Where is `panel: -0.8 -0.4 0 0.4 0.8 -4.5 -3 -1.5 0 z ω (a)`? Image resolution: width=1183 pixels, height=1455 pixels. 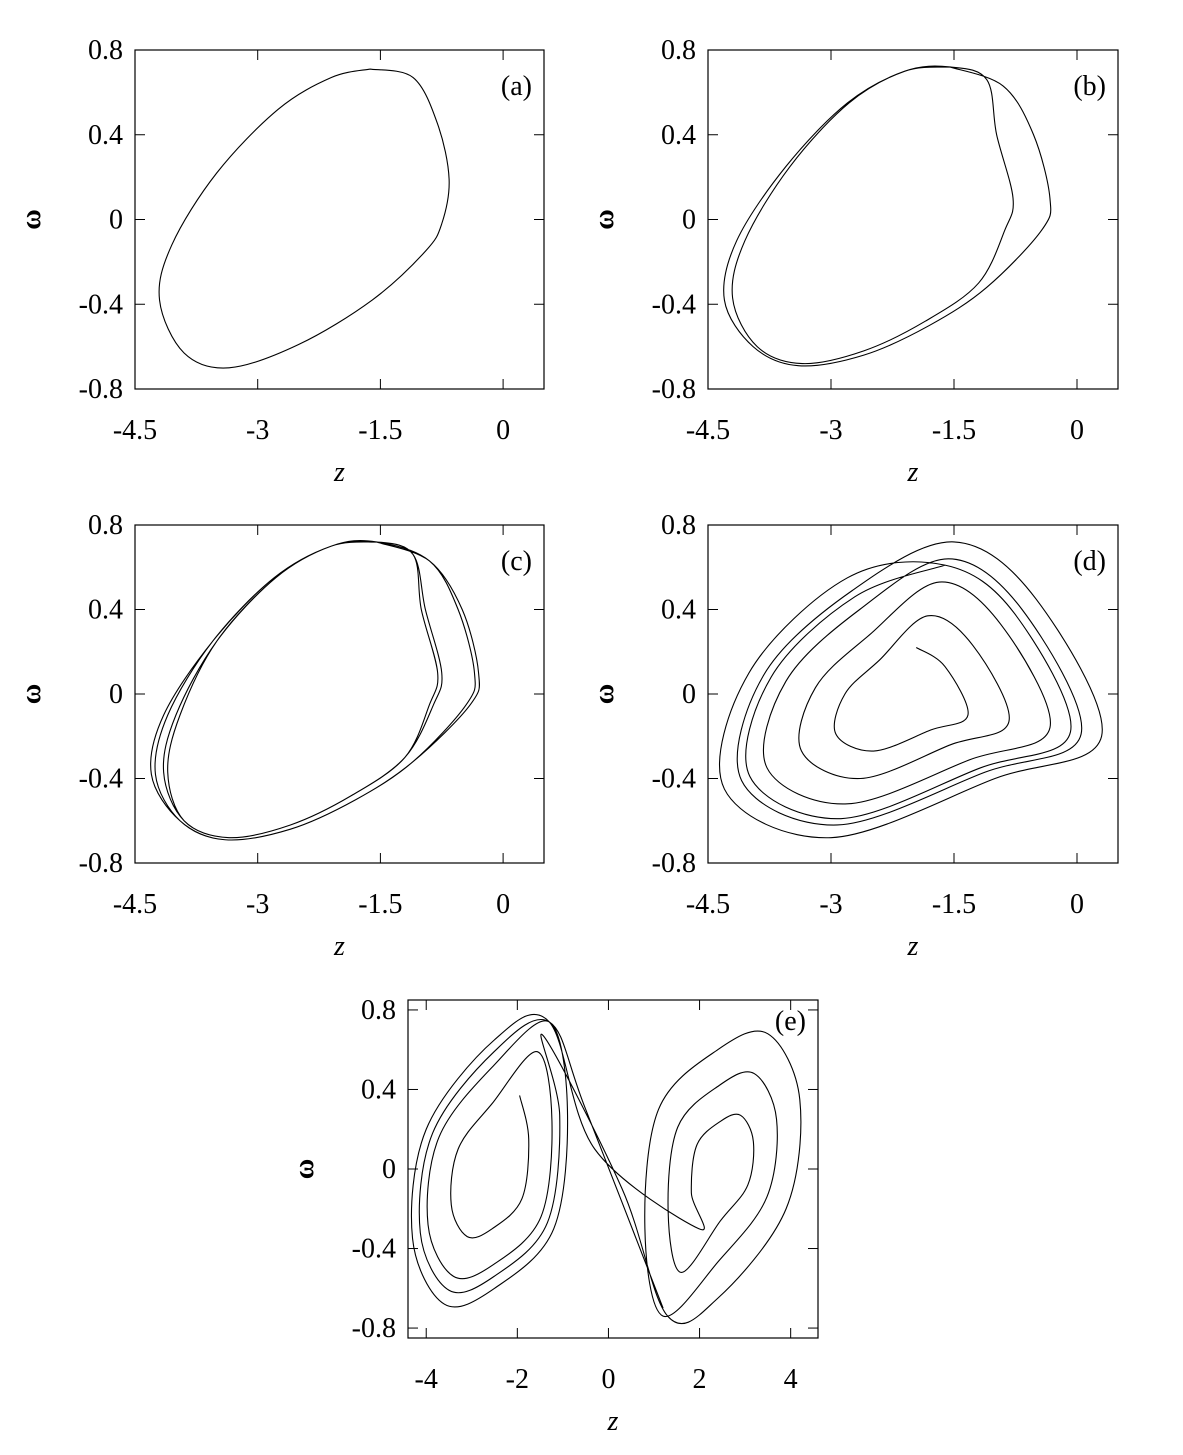 panel: -0.8 -0.4 0 0.4 0.8 -4.5 -3 -1.5 0 z ω (a) is located at coordinates (280, 261).